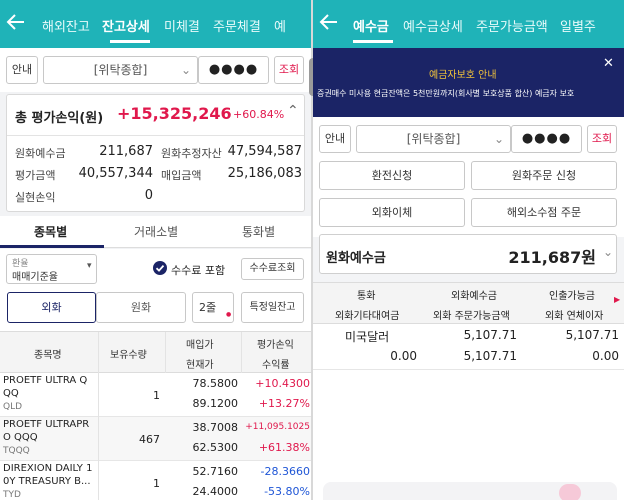 The image size is (624, 500). Describe the element at coordinates (259, 232) in the screenshot. I see `sub-tab-by-currency: 통화별` at that location.